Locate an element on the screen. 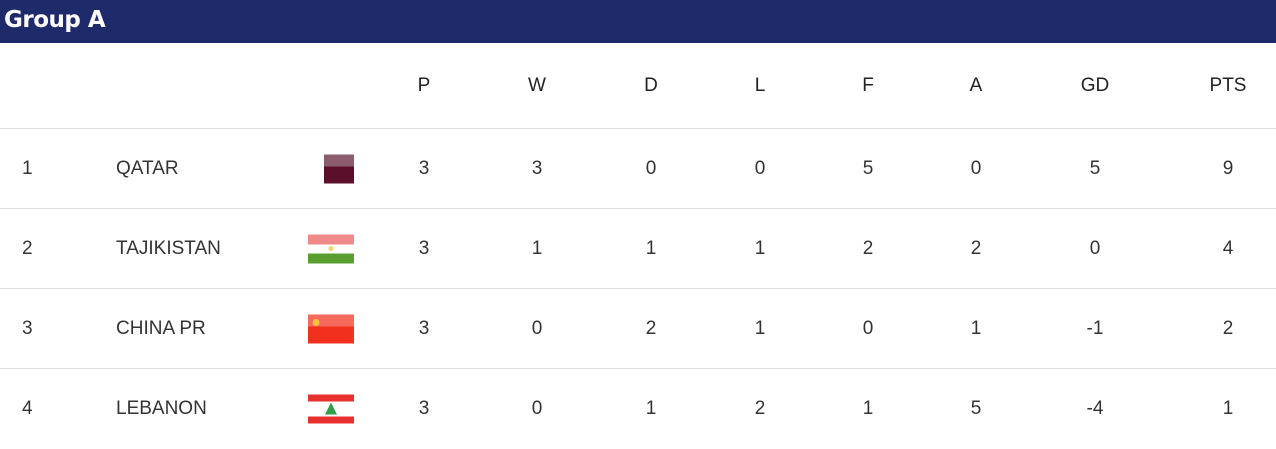 This screenshot has height=449, width=1276. rank: 1 is located at coordinates (27, 168).